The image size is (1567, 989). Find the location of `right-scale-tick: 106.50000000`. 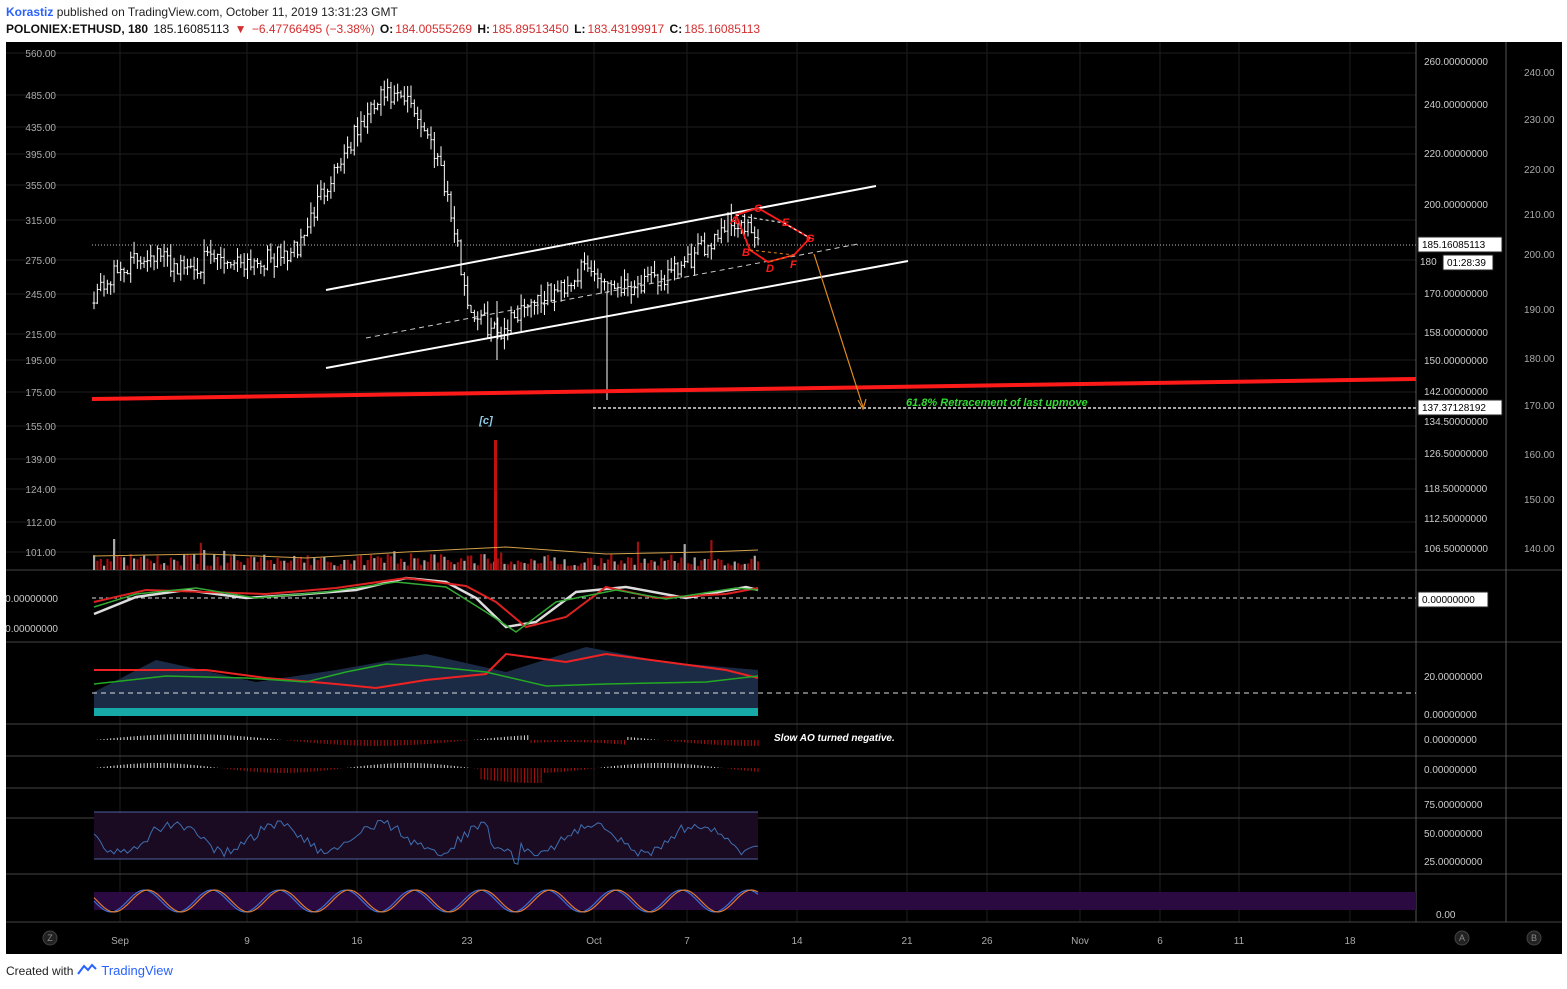

right-scale-tick: 106.50000000 is located at coordinates (1456, 549).